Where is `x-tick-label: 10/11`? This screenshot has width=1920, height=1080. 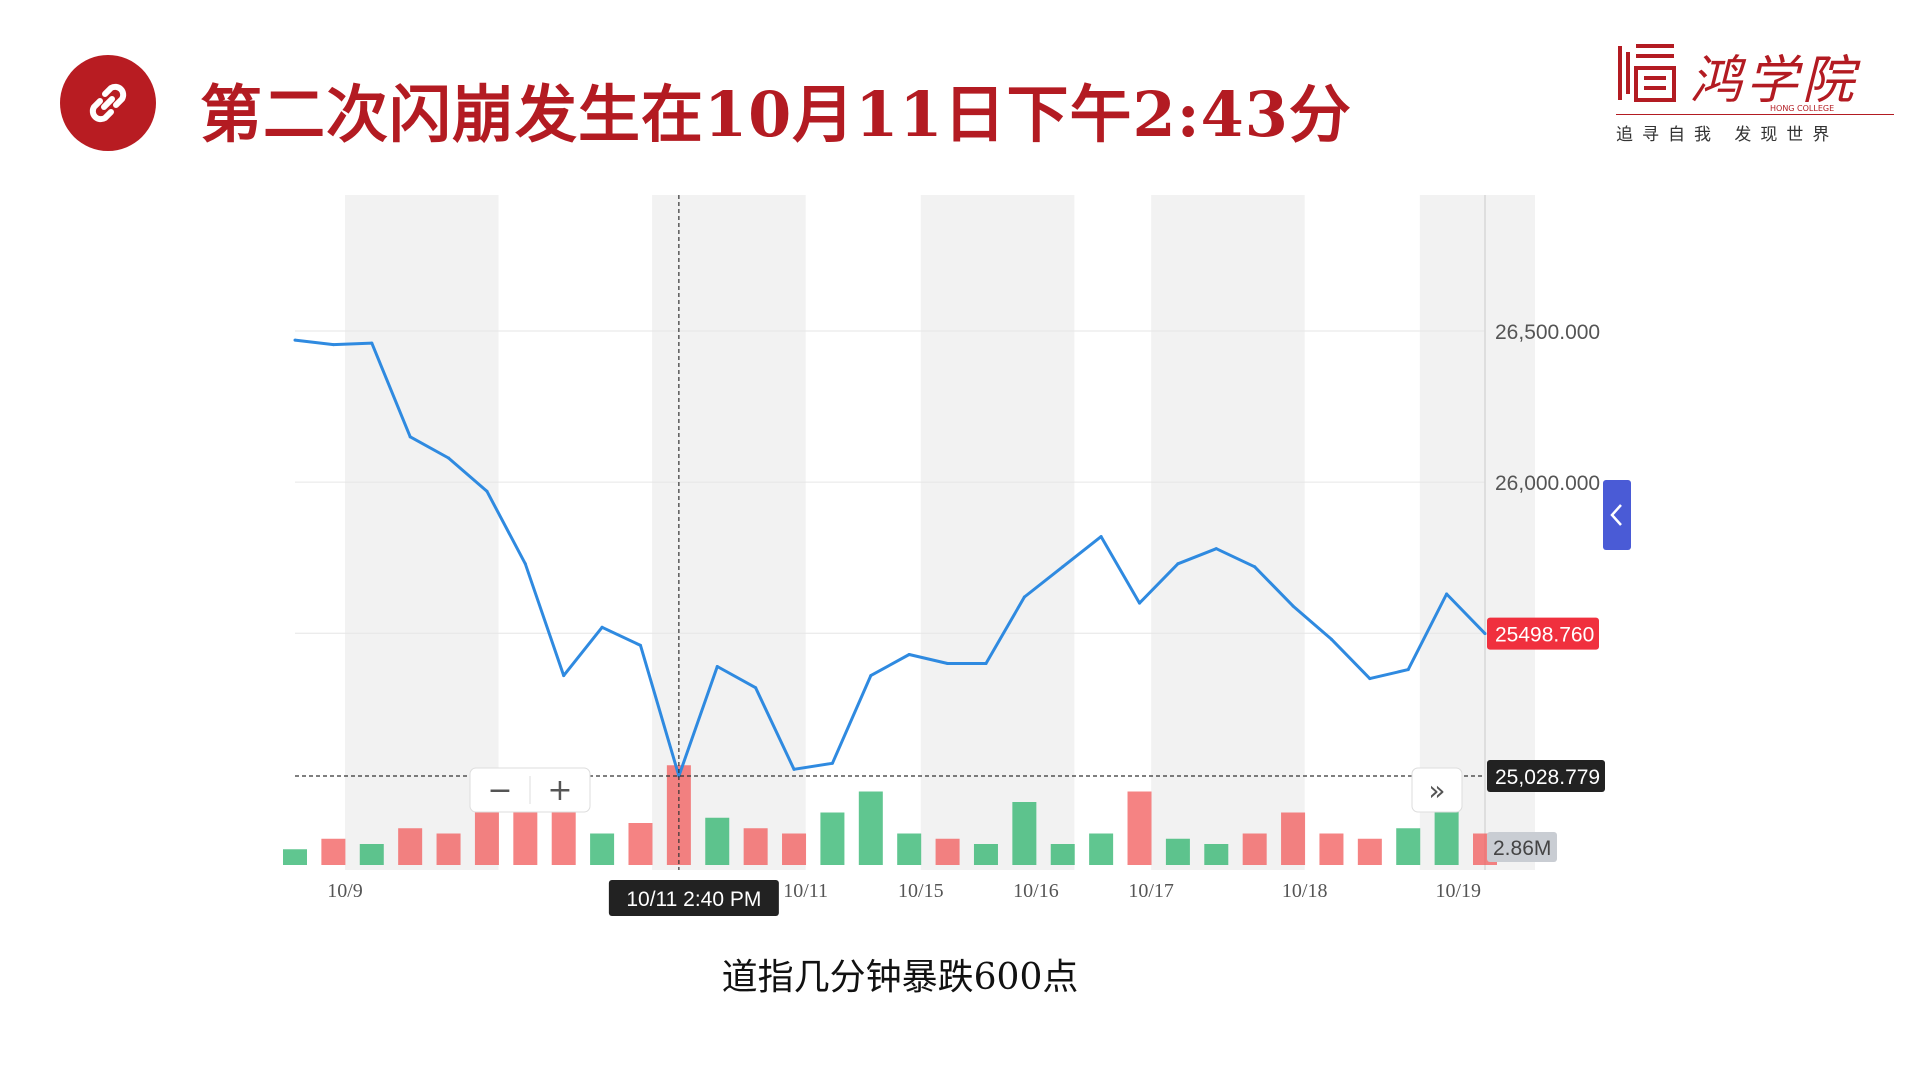
x-tick-label: 10/11 is located at coordinates (805, 891).